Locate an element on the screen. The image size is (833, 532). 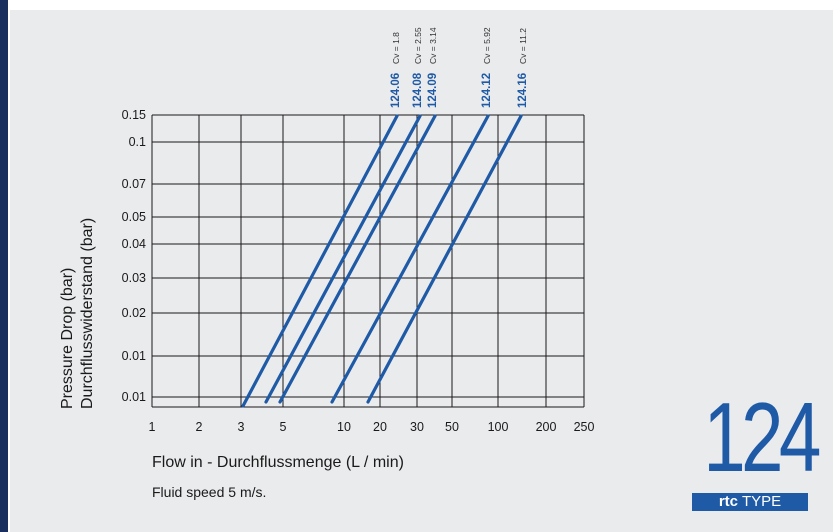
y-tick-labels: 0.15 0.1 0.07 0.05 0.04 0.03 0.02 0.01 0.01 is located at coordinates (134, 256).